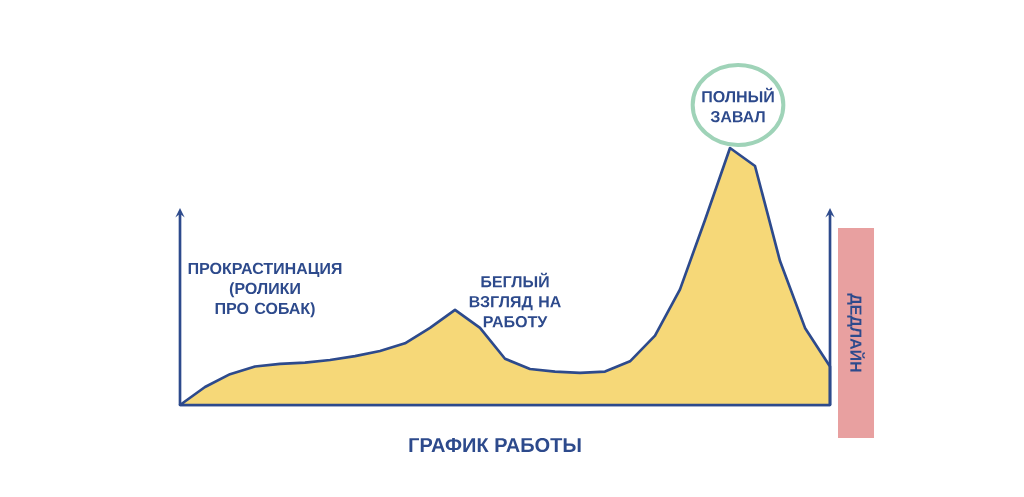 The image size is (1024, 497). Describe the element at coordinates (738, 105) in the screenshot. I see `text: ПОЛНЫЙ ЗАВАЛ` at that location.